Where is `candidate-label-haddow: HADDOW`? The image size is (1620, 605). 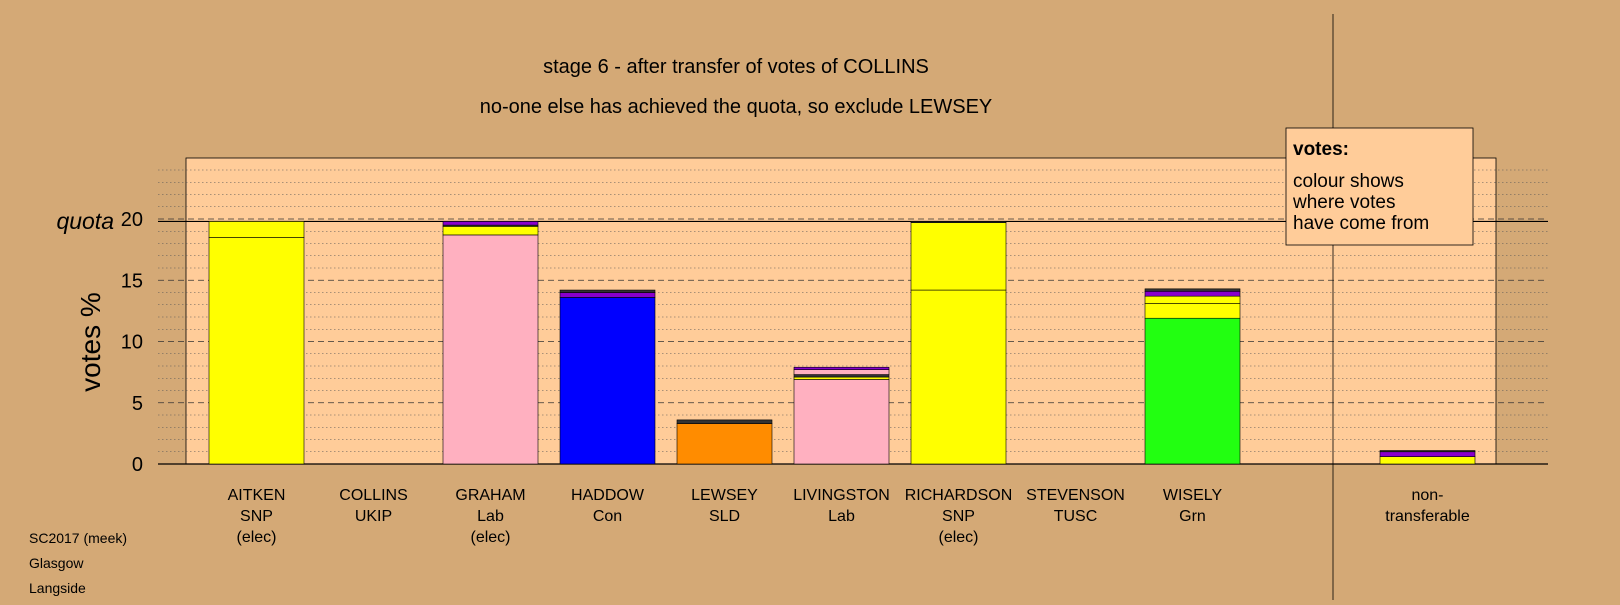 candidate-label-haddow: HADDOW is located at coordinates (608, 495).